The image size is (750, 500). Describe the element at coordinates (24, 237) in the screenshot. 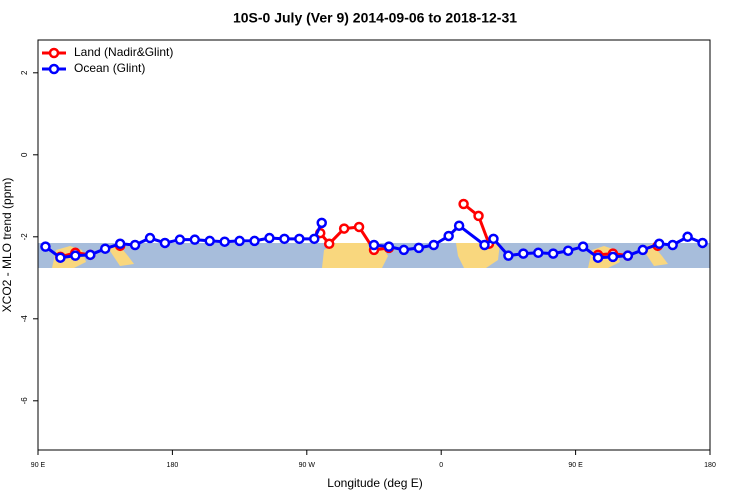

I see `y-tick-label: -2` at that location.